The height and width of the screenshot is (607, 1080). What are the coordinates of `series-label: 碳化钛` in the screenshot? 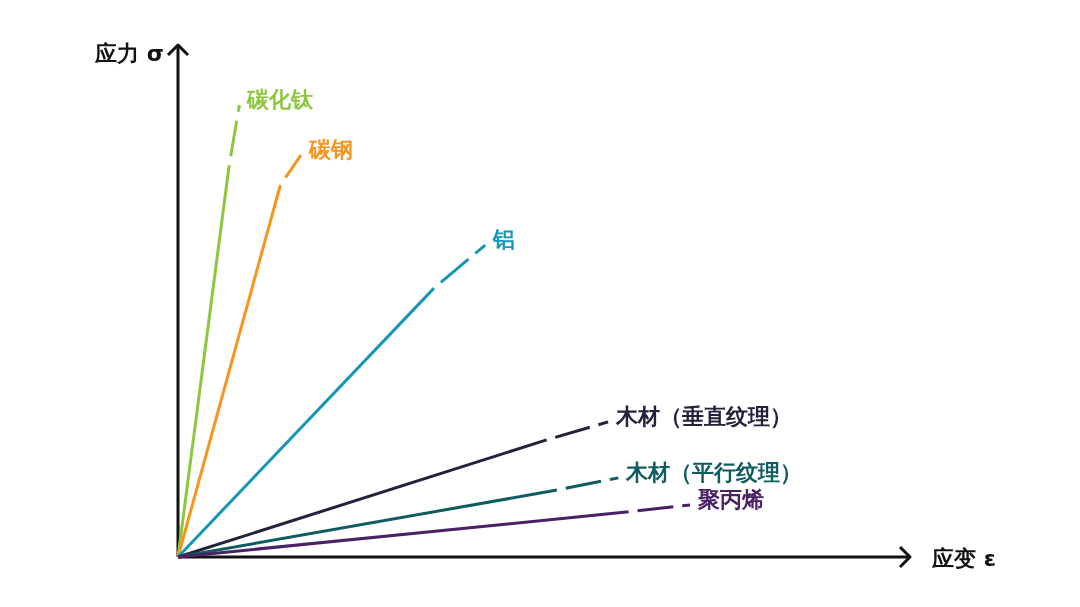 It's located at (280, 99).